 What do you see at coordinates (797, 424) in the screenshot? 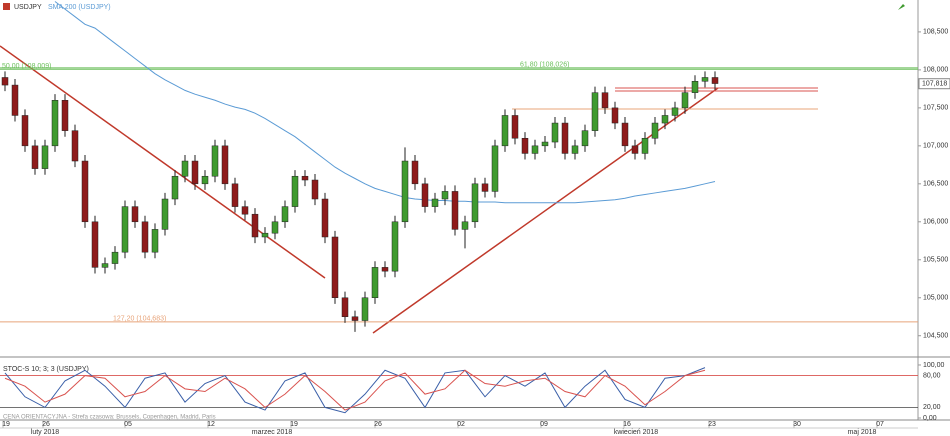
I see `x-tick-label: 30` at bounding box center [797, 424].